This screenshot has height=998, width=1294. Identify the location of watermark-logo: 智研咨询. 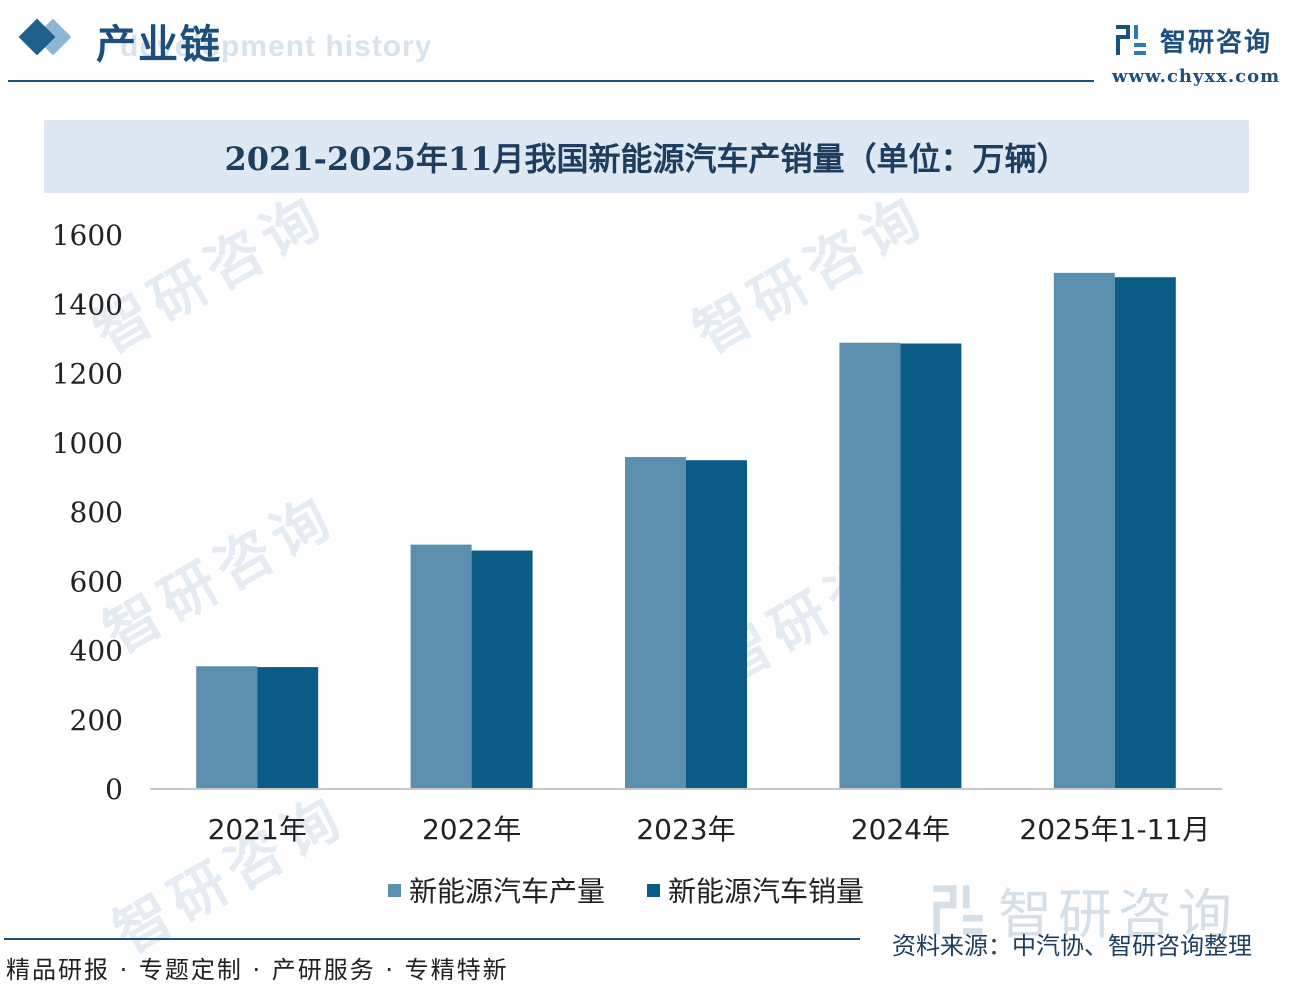
(1084, 909).